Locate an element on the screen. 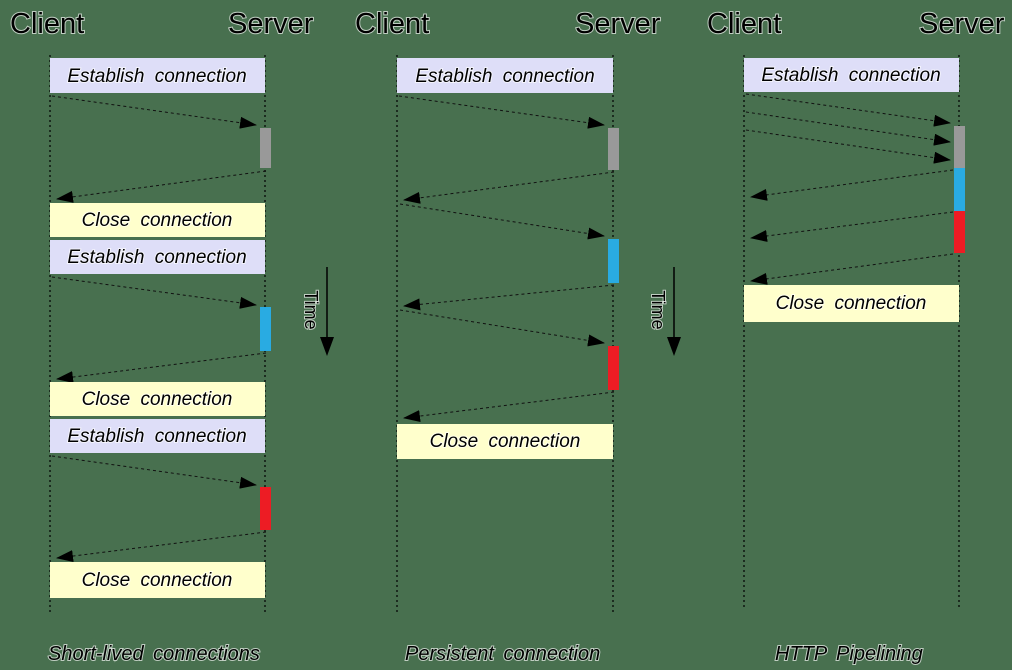 The height and width of the screenshot is (670, 1012). caption-persistent-connection: Persistent connection is located at coordinates (502, 654).